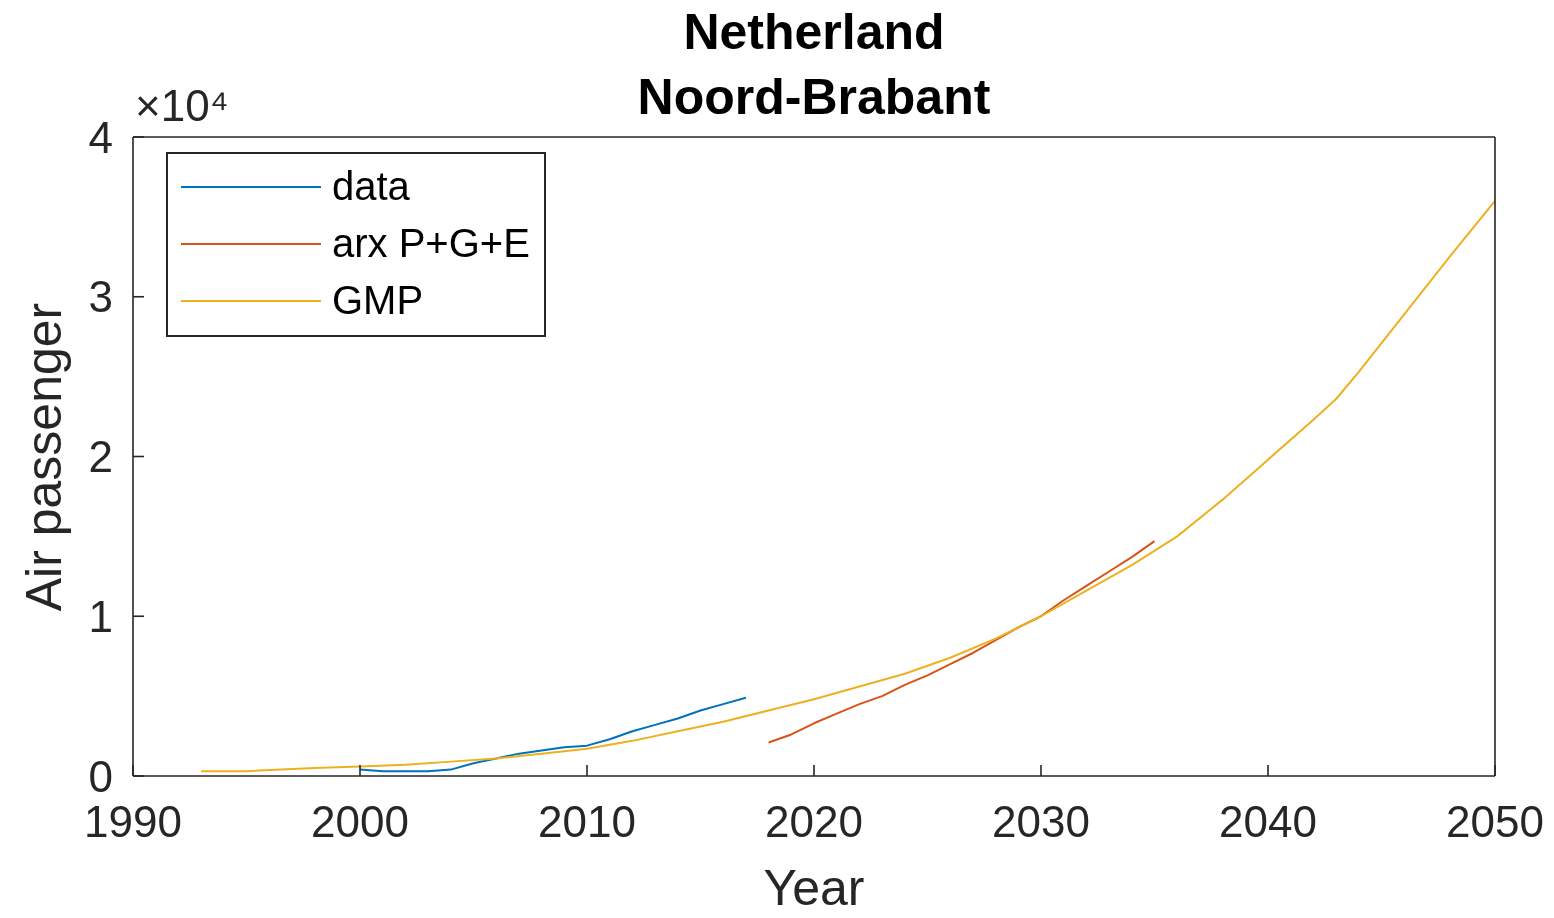  I want to click on y-tick-label: 2, so click(100, 457).